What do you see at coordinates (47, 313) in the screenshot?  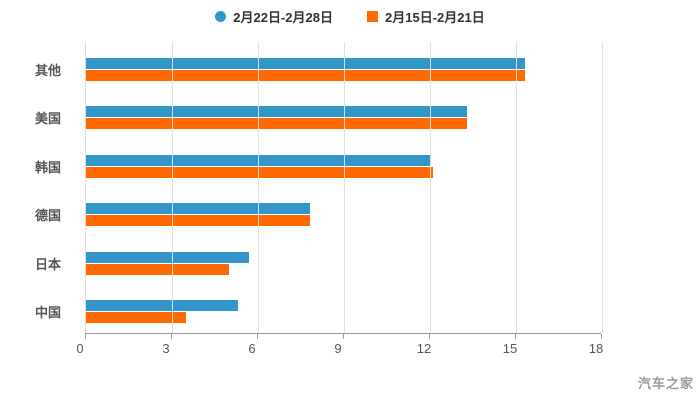 I see `category-label-6: 中国` at bounding box center [47, 313].